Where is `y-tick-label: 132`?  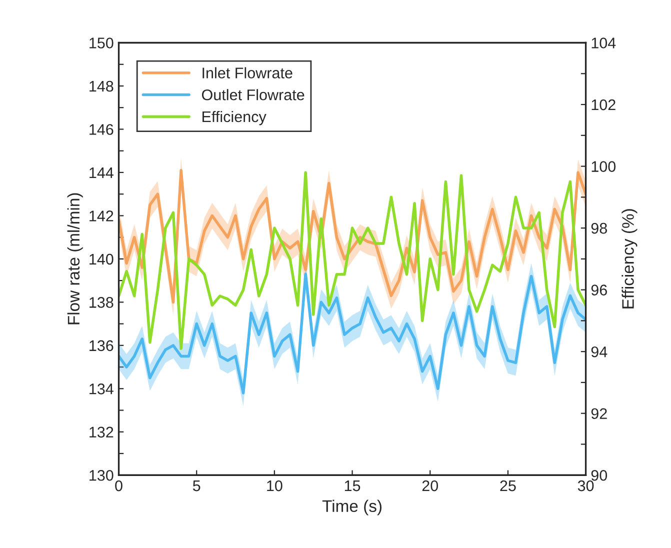 y-tick-label: 132 is located at coordinates (102, 432).